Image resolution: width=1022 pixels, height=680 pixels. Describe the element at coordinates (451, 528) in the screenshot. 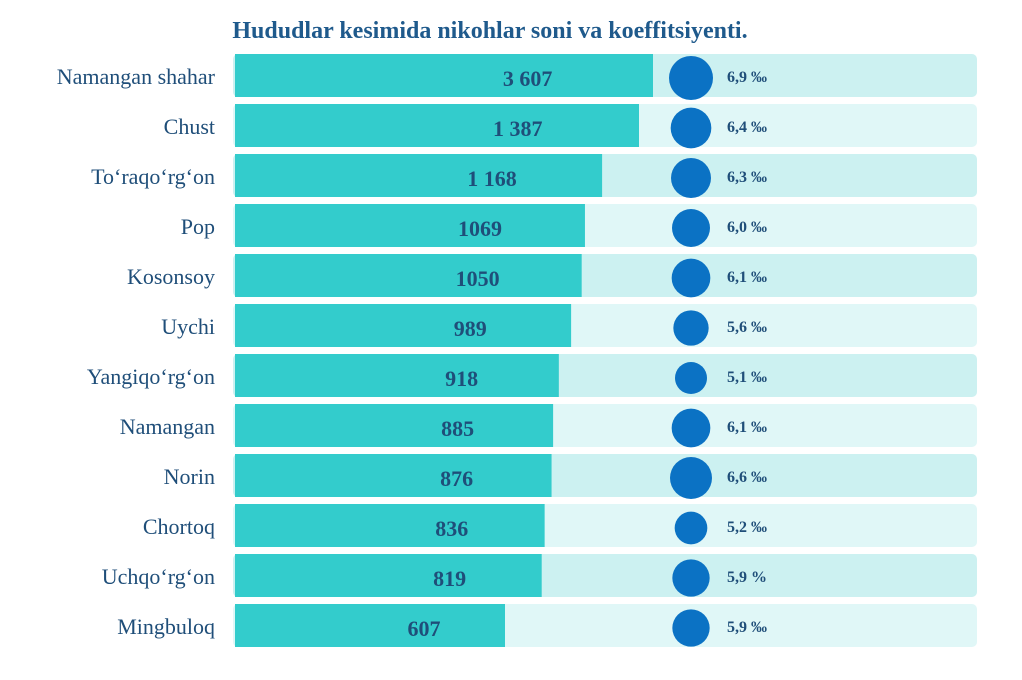

I see `value-label: 836` at that location.